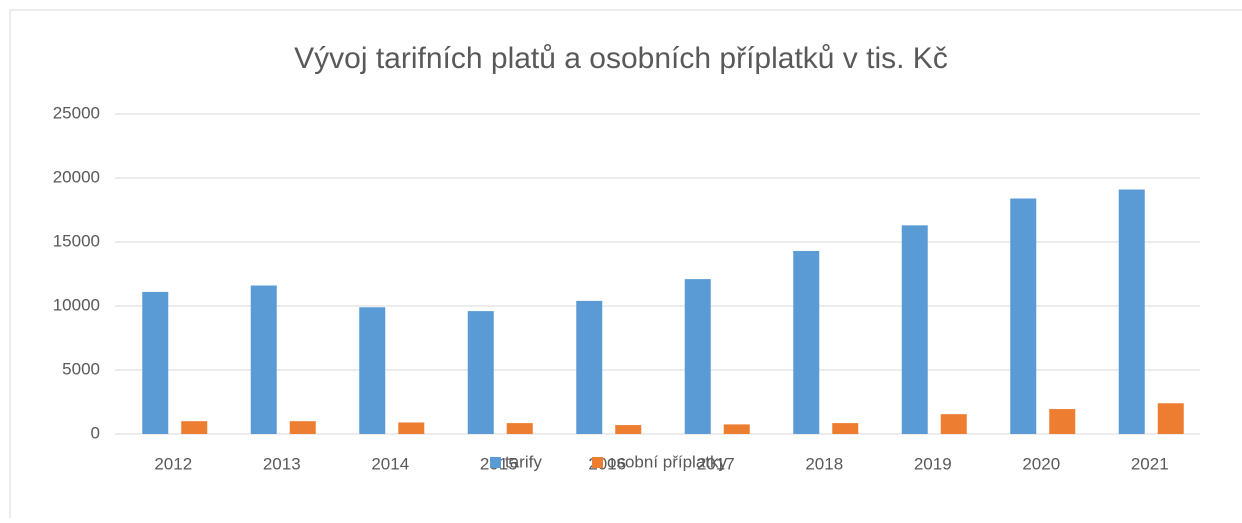 Image resolution: width=1242 pixels, height=523 pixels. Describe the element at coordinates (173, 463) in the screenshot. I see `x-tick-label: 2012` at that location.